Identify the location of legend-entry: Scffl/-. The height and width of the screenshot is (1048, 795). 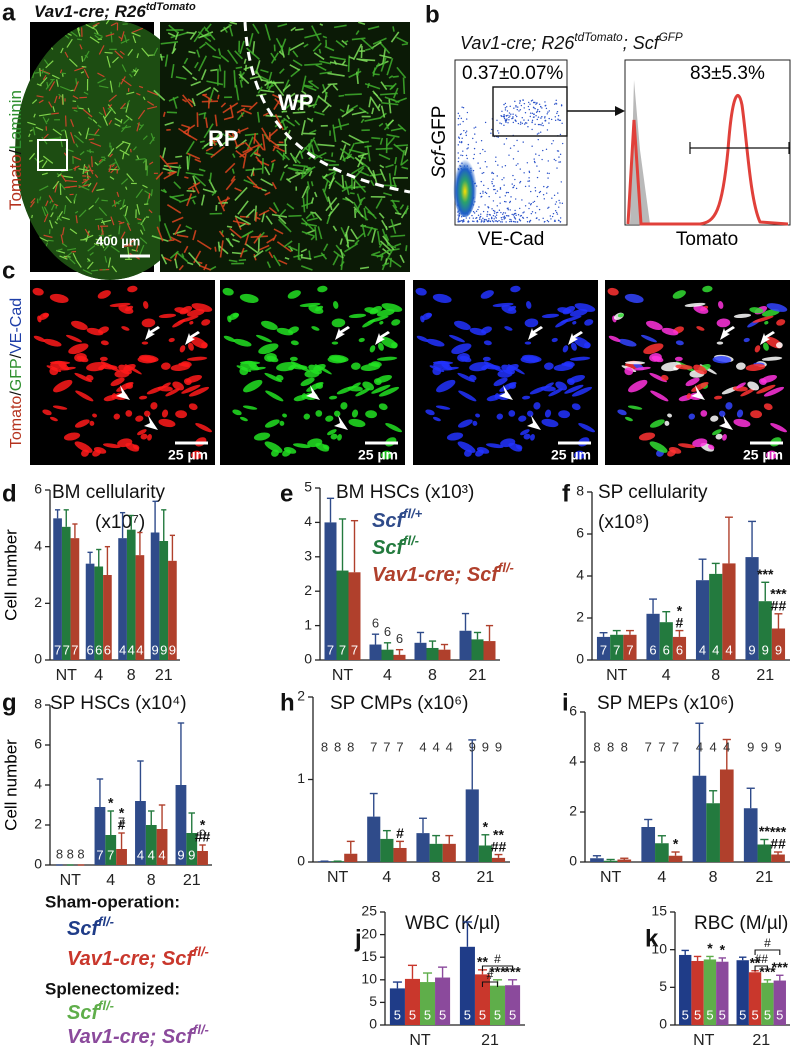
(90, 927).